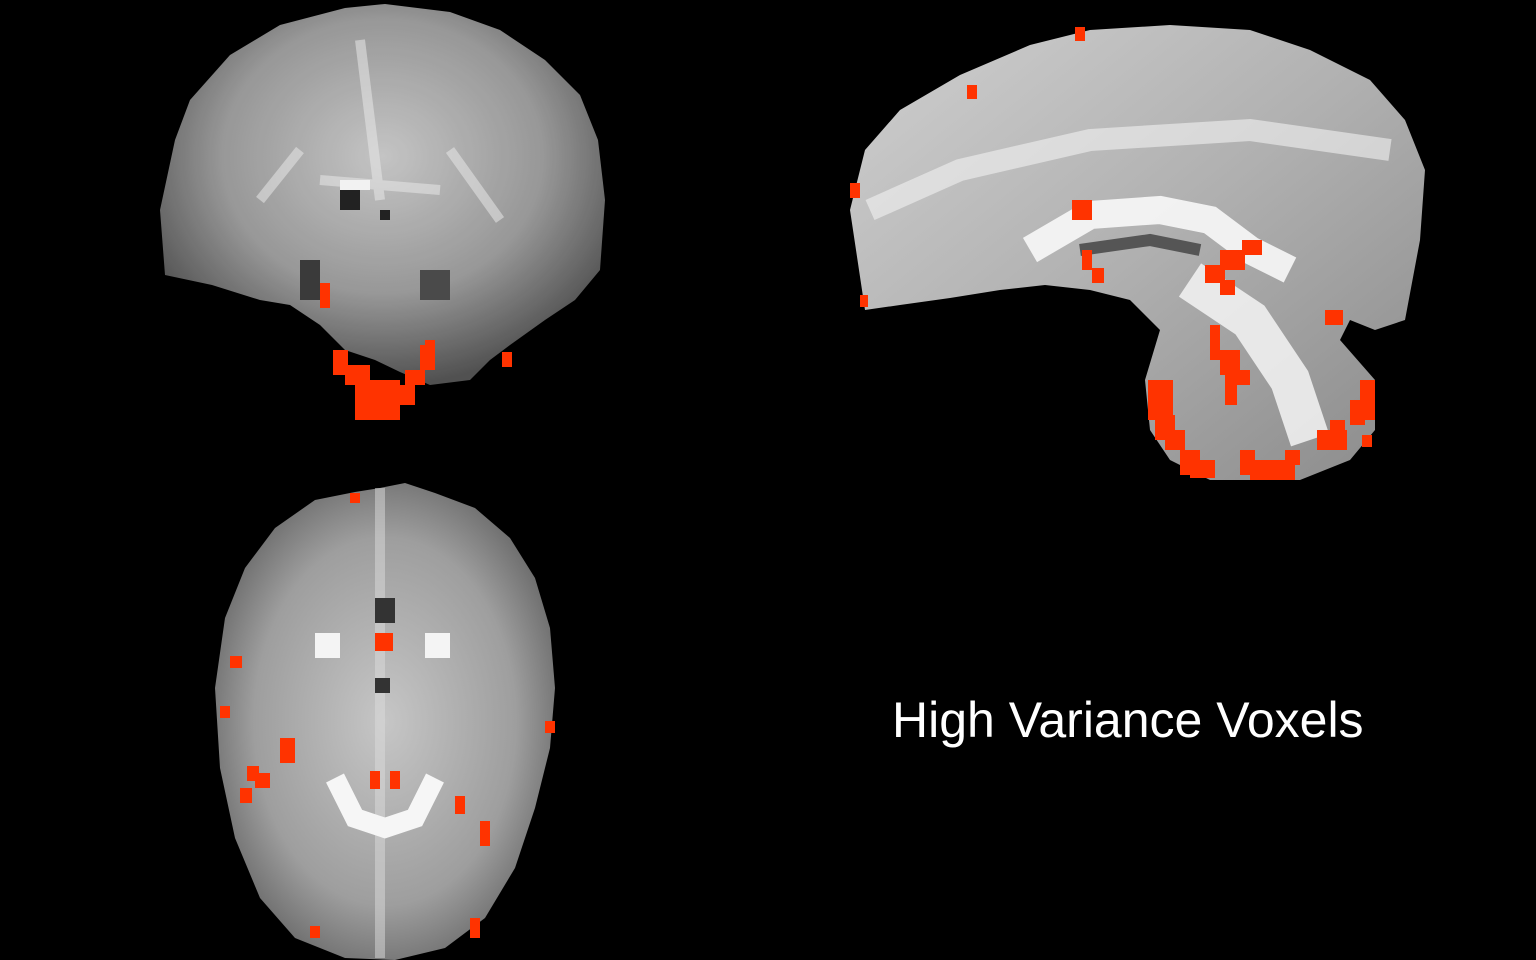  I want to click on axial-high-variance-overlay, so click(387, 715).